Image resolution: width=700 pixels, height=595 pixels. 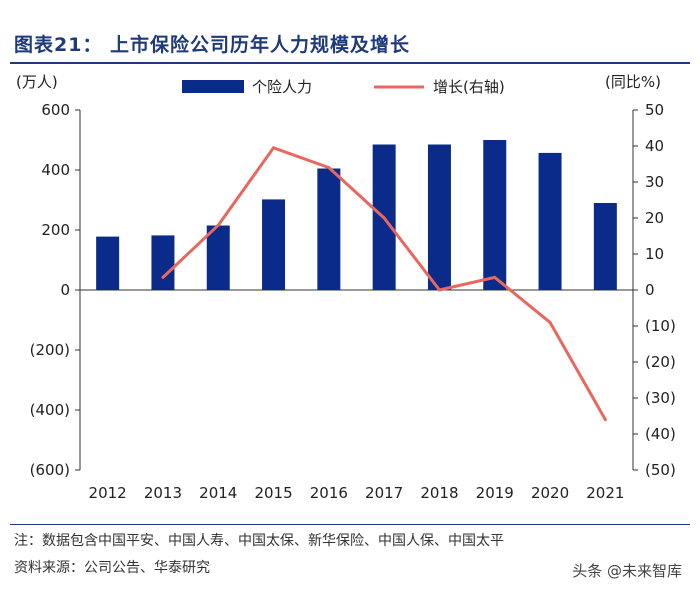 I want to click on x-ticks: 2012 2013 2014 2015 2016 2017 2018 2019 2020 2021, so click(x=357, y=493).